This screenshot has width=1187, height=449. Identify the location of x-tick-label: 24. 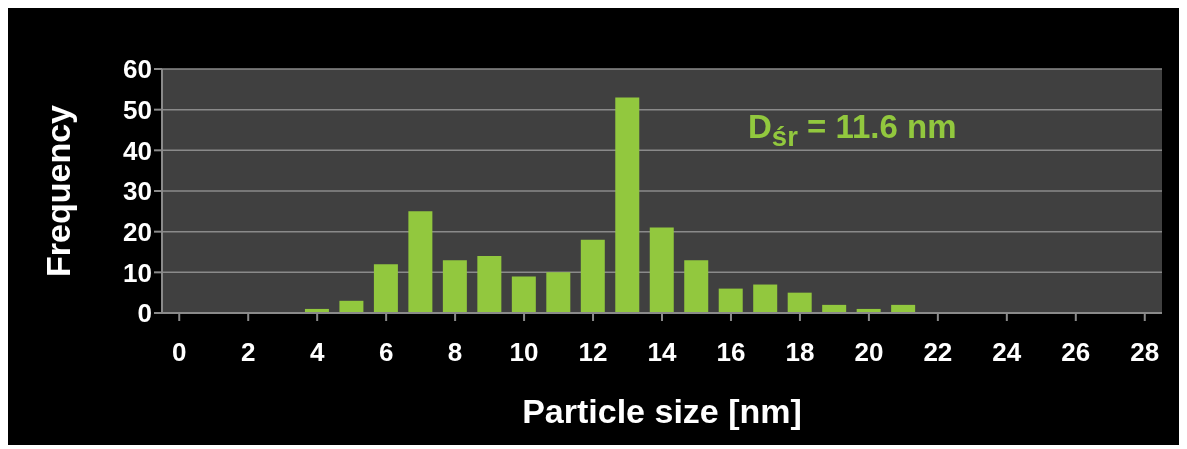
(1007, 352).